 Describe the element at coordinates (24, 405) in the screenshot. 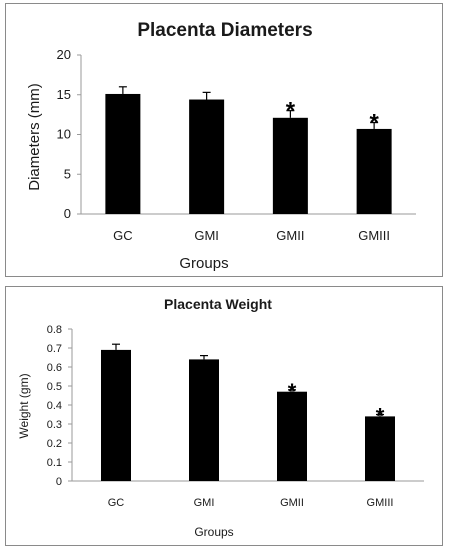

I see `y-axis-label: Weight (gm)` at that location.